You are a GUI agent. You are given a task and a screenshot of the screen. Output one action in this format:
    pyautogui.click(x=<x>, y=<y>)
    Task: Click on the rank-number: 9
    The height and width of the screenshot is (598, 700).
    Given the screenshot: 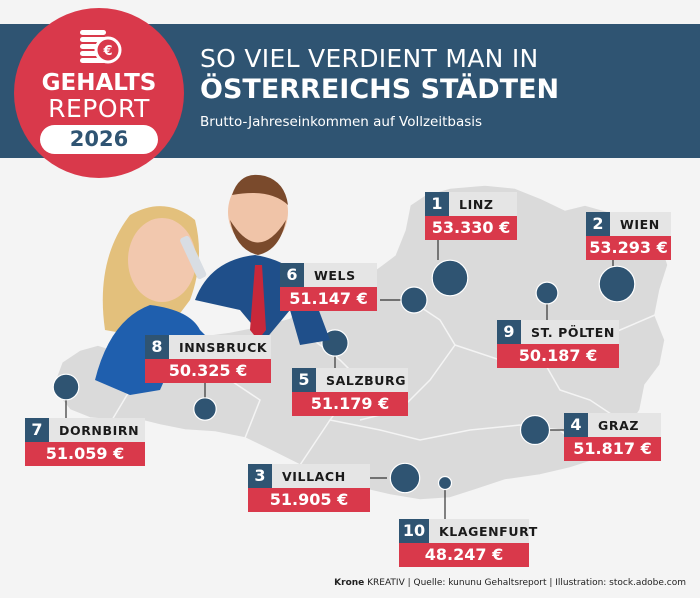 What is the action you would take?
    pyautogui.click(x=509, y=332)
    